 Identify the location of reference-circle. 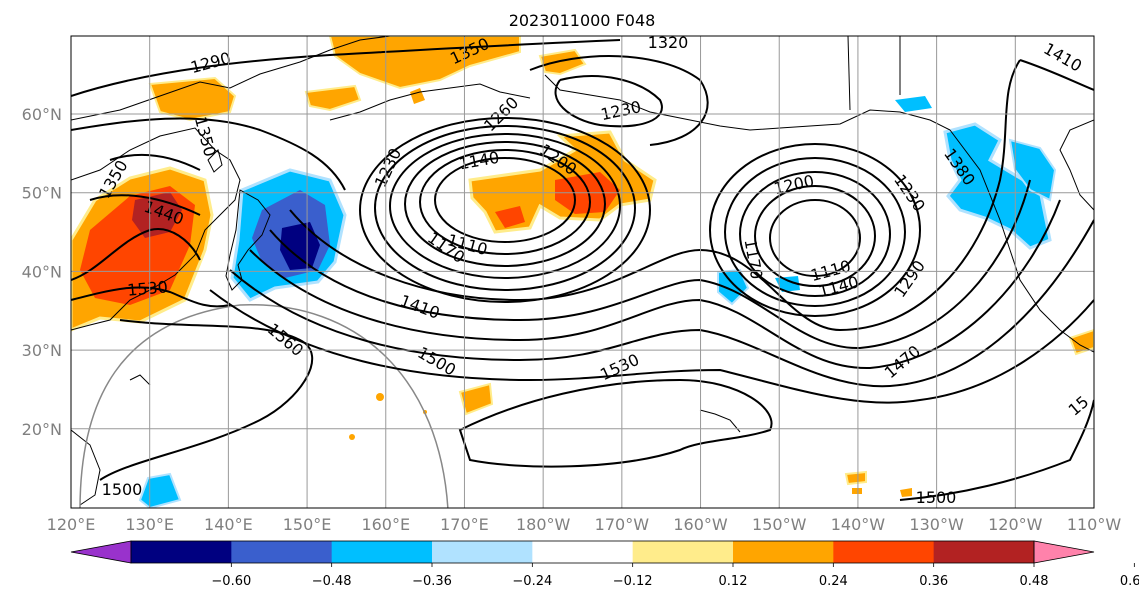
(264, 406).